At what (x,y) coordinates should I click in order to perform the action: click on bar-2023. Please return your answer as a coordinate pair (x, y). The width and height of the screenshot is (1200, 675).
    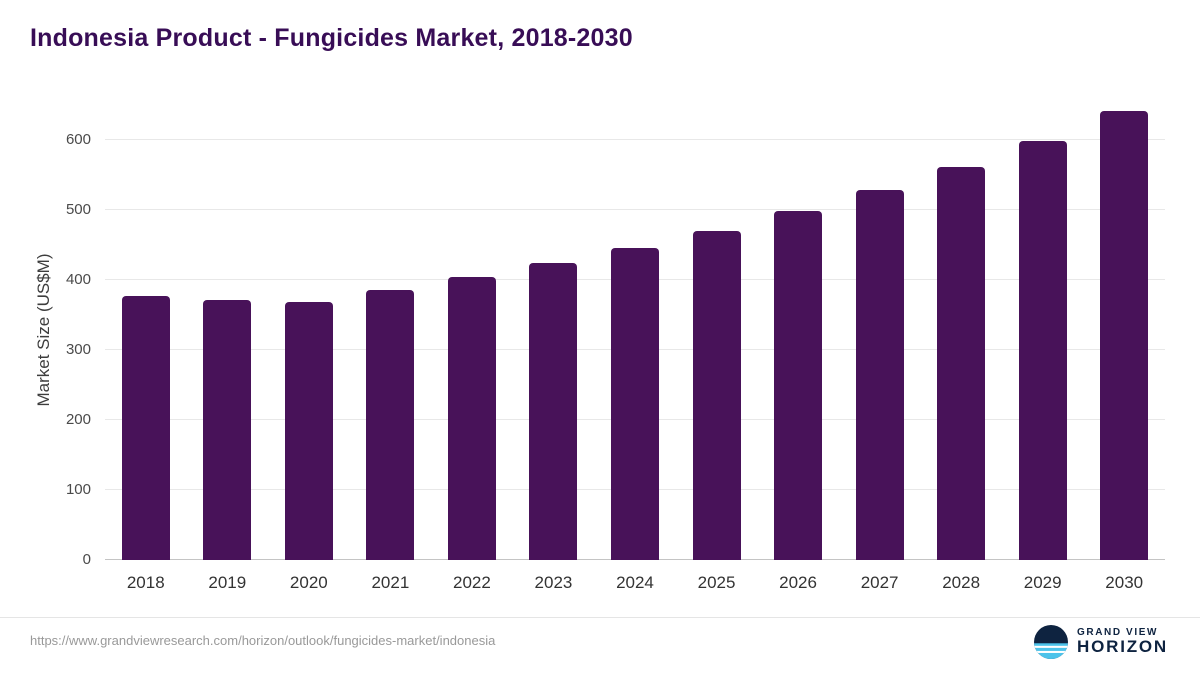
    Looking at the image, I should click on (553, 411).